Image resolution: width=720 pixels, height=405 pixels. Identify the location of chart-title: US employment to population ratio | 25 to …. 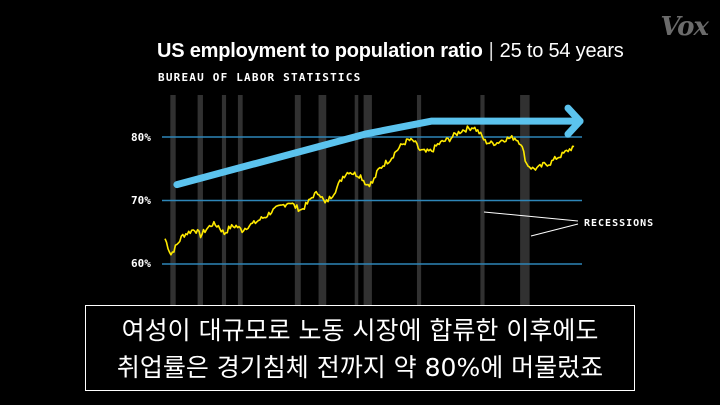
(390, 51).